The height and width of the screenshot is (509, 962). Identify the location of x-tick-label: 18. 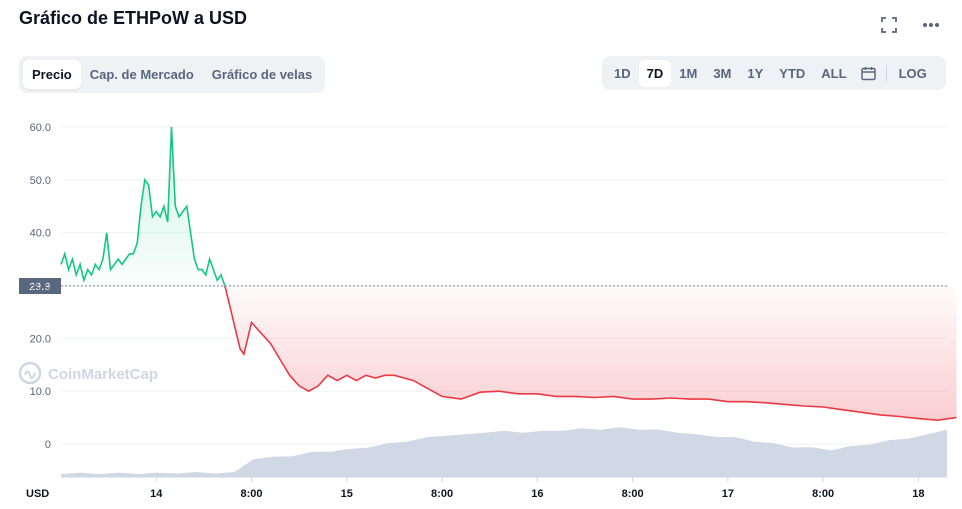
(918, 494).